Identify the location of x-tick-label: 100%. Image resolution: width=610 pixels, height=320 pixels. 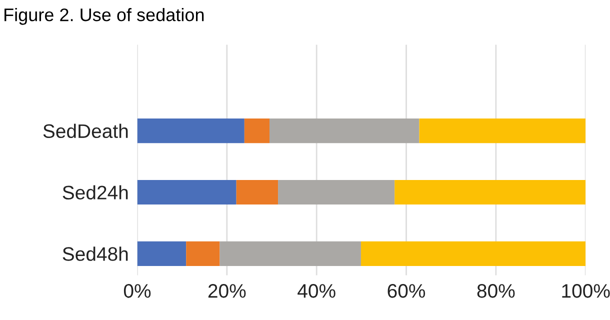
(586, 291).